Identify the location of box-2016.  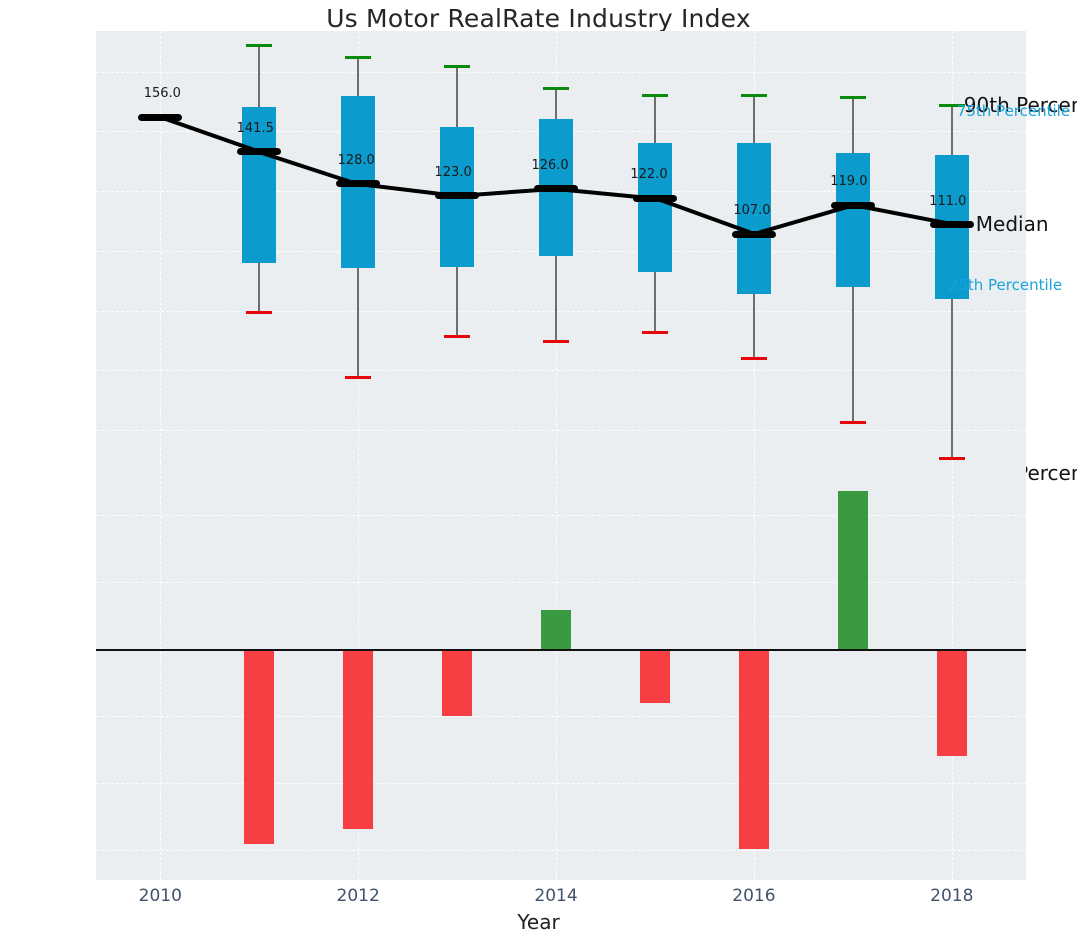
(753, 218).